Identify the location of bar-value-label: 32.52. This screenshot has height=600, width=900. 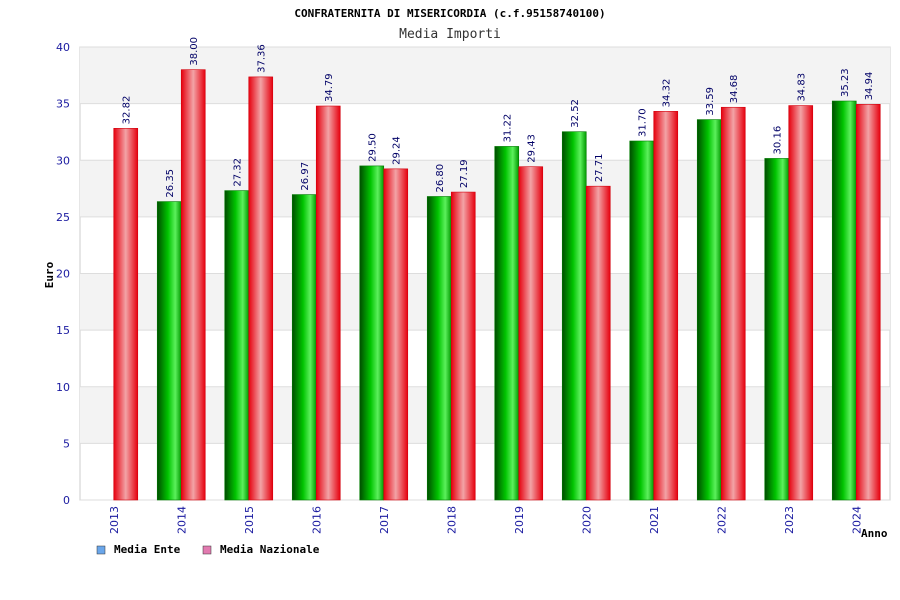
(575, 113).